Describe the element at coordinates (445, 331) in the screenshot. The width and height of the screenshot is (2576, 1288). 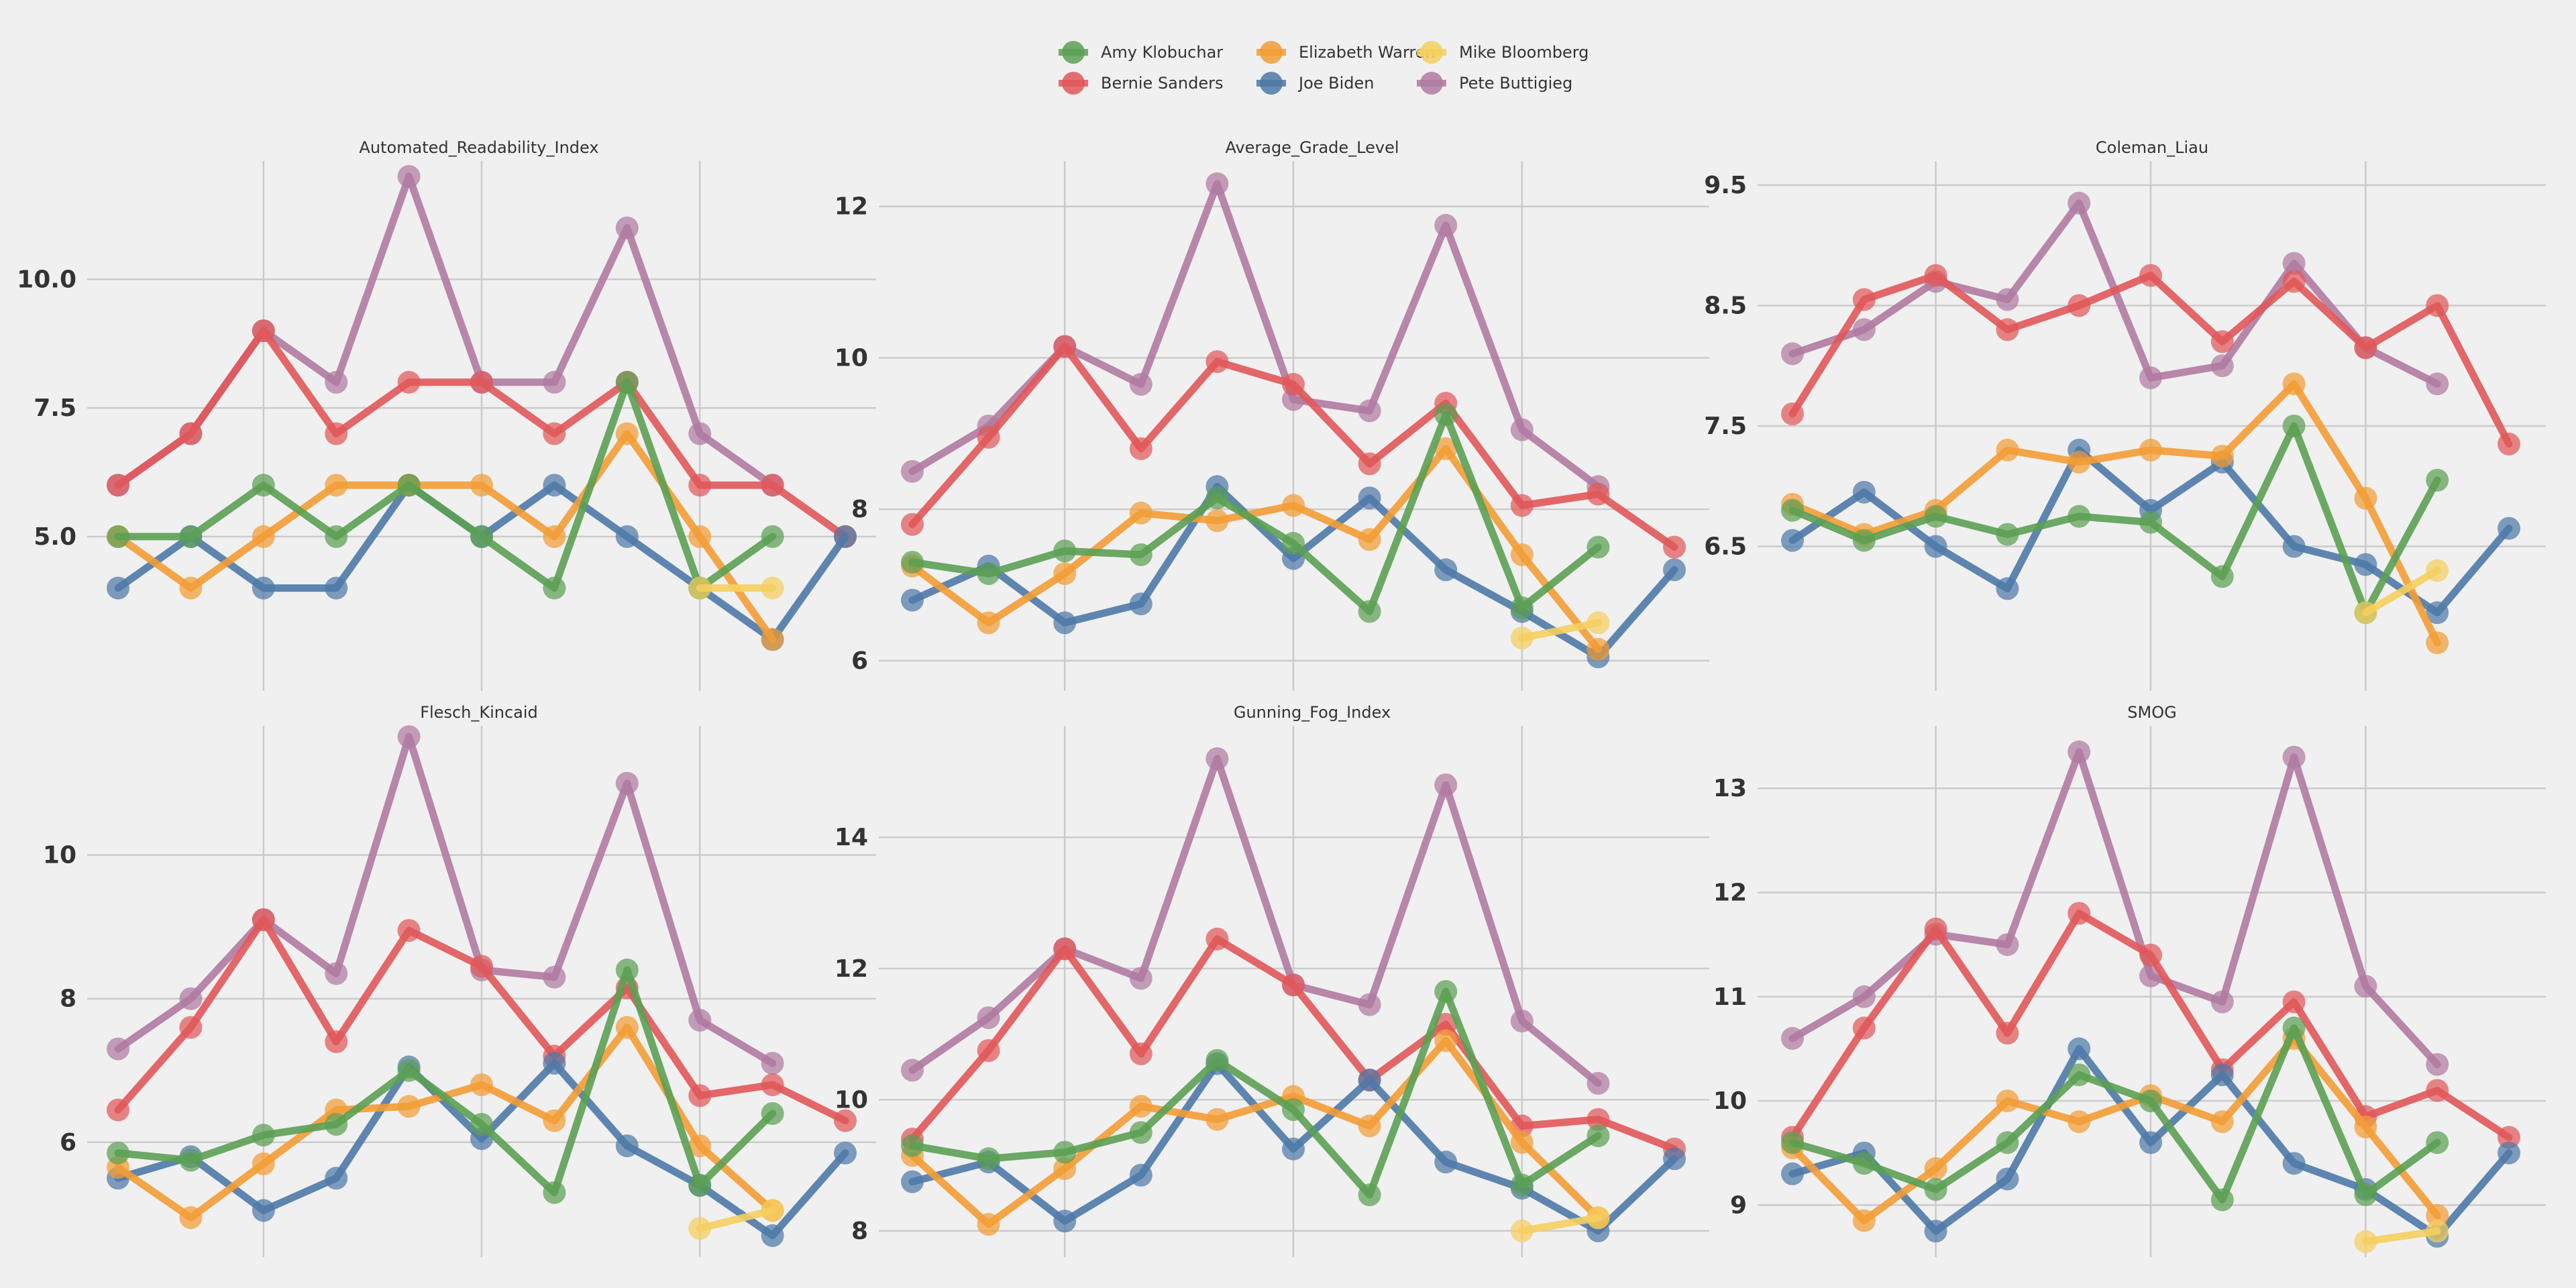
I see `series-pete-buttigieg` at that location.